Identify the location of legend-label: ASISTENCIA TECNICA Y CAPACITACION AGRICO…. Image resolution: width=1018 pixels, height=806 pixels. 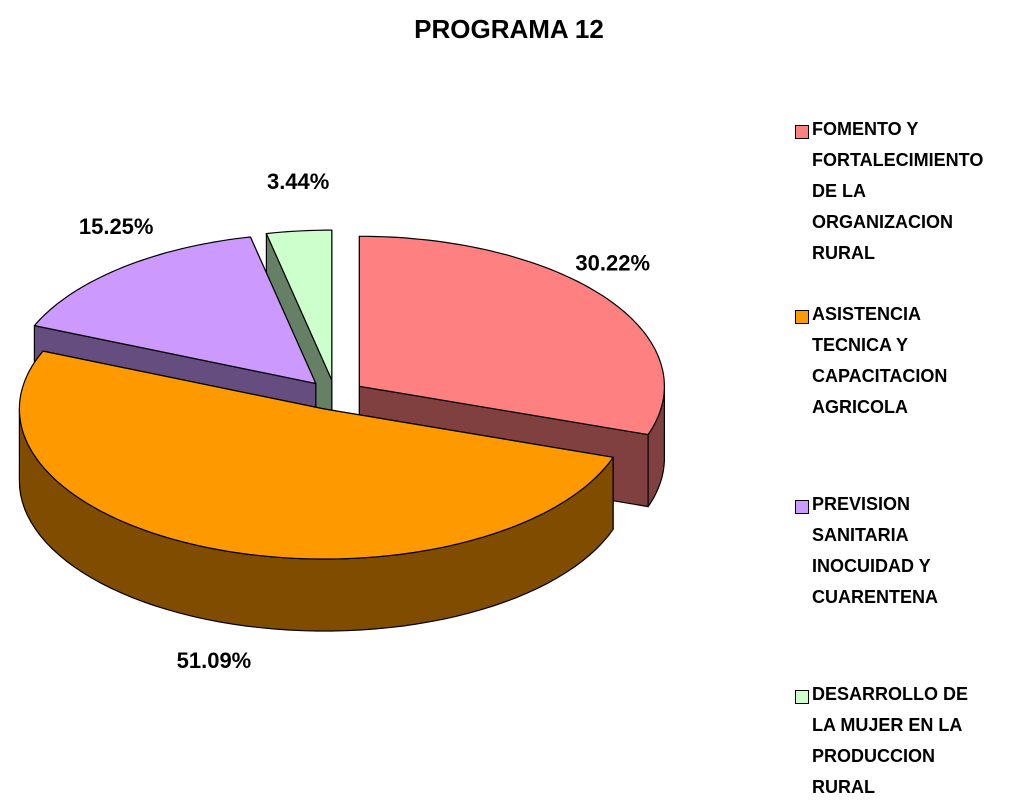
(880, 360).